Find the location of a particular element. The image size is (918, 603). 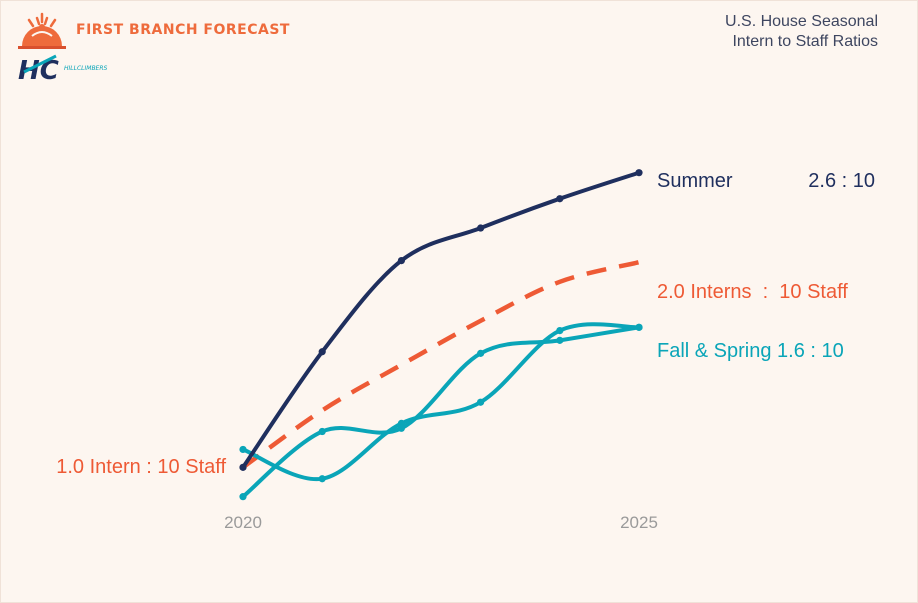

subtitle-line-1: U.S. House Seasonal is located at coordinates (801, 21).